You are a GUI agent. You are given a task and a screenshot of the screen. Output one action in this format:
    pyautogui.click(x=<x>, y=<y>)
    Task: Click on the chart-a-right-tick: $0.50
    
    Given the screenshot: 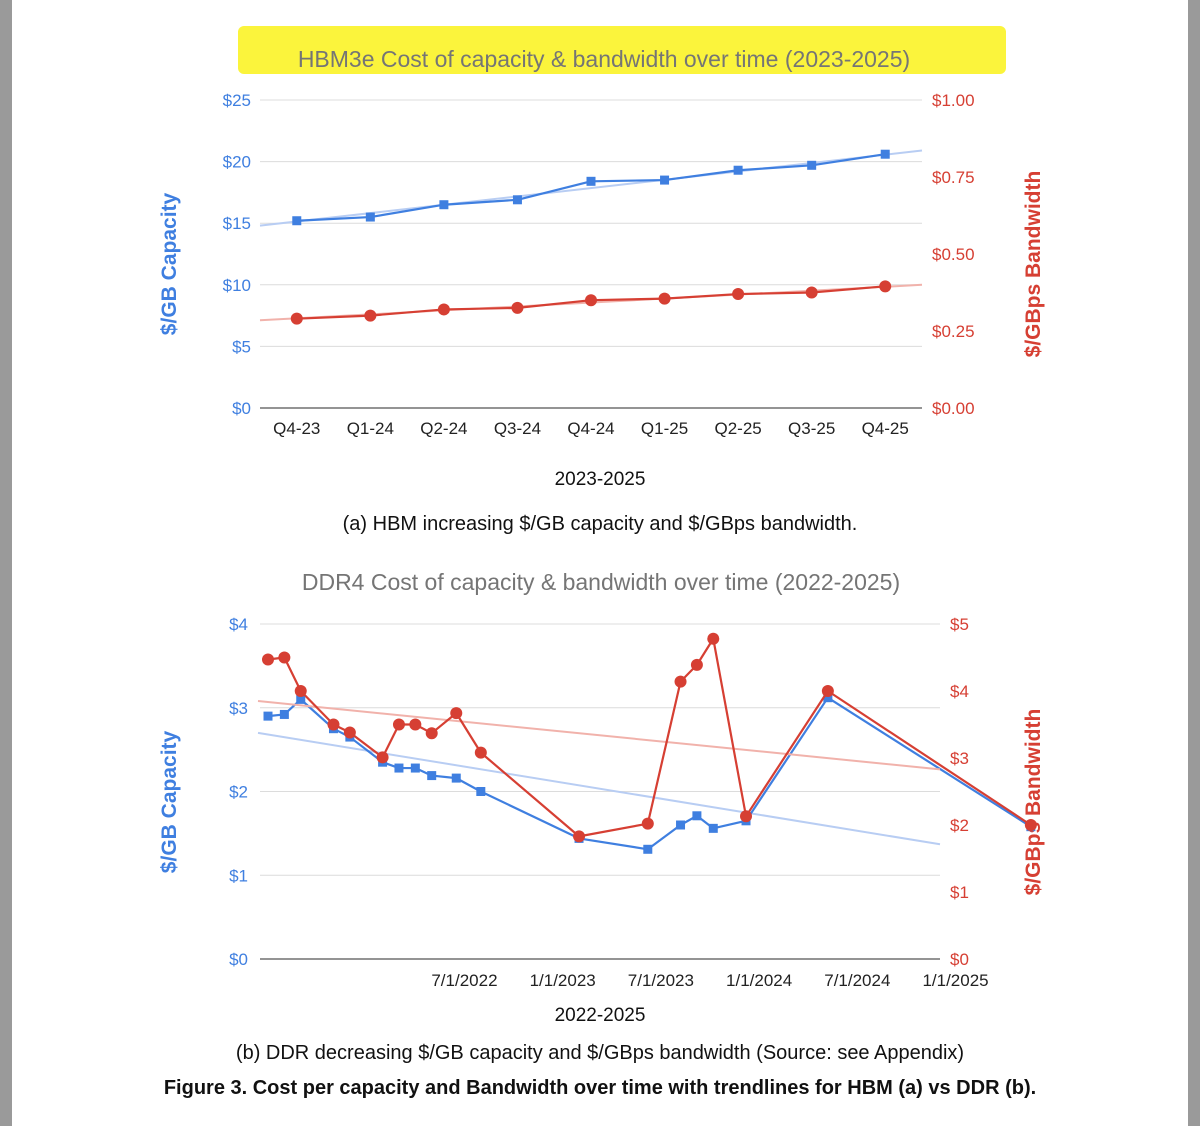 What is the action you would take?
    pyautogui.click(x=953, y=254)
    